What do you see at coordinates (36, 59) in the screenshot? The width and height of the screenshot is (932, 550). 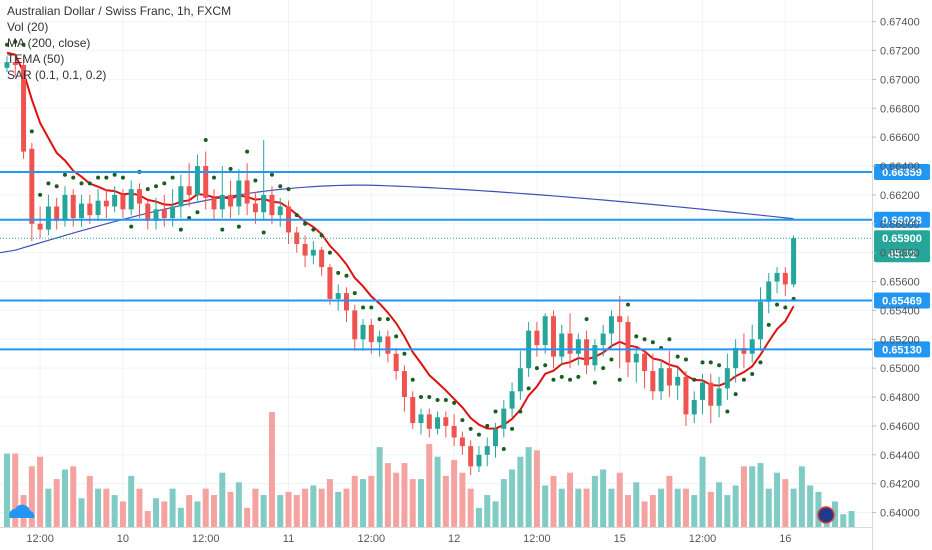 I see `tema-indicator-label: TEMA (50)` at bounding box center [36, 59].